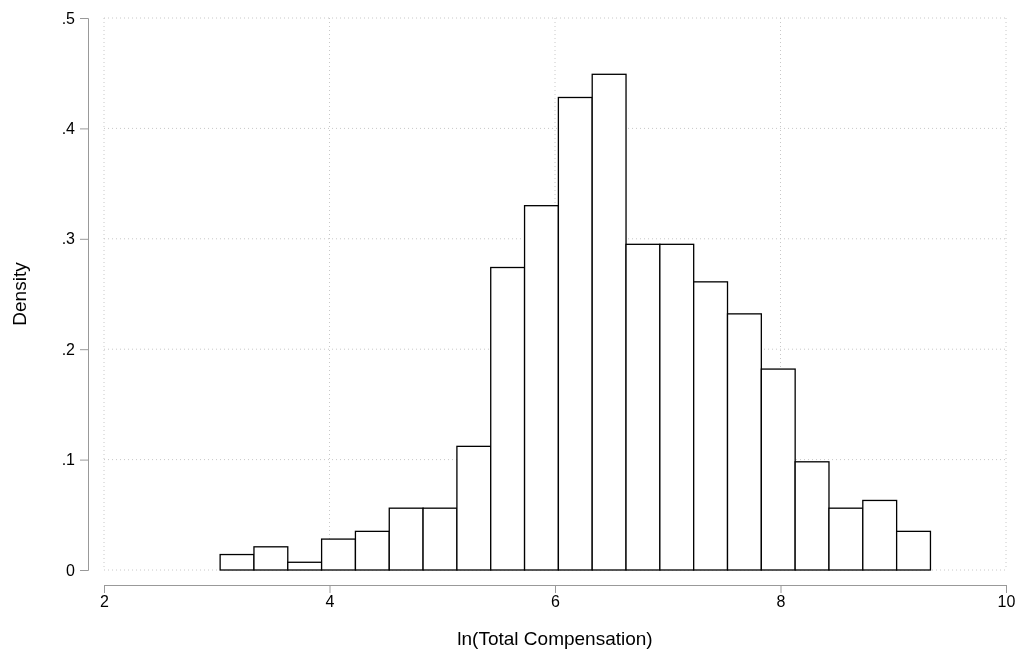 Image resolution: width=1024 pixels, height=659 pixels. What do you see at coordinates (556, 602) in the screenshot?
I see `x-tick-label: 6` at bounding box center [556, 602].